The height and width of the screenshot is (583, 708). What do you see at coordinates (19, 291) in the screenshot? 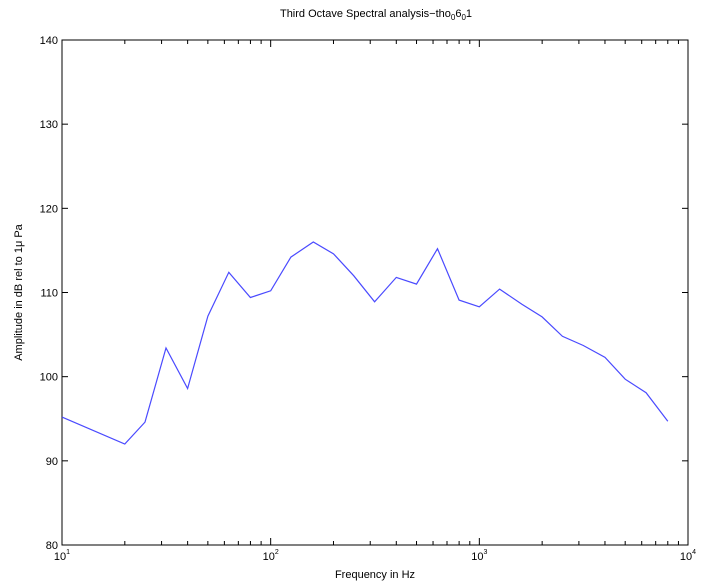
I see `y-axis-label: Amplitude in dB rel to 1μ Pa` at bounding box center [19, 291].